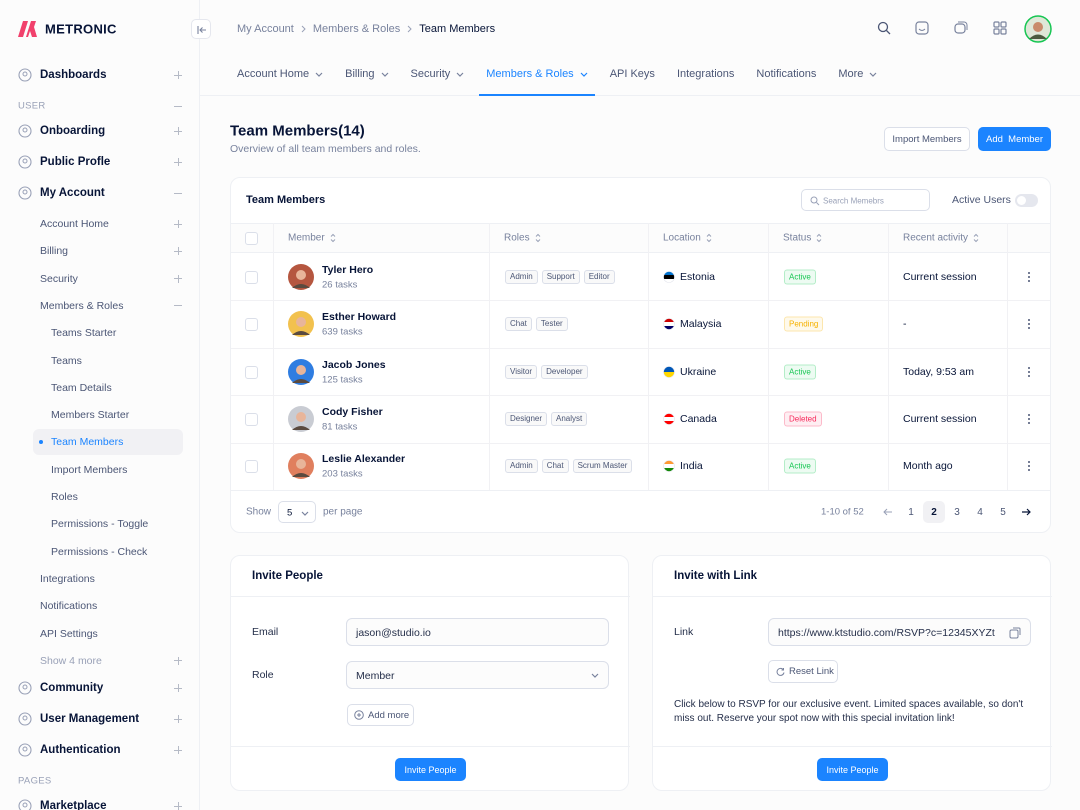 The width and height of the screenshot is (1080, 810). Describe the element at coordinates (72, 193) in the screenshot. I see `menu-item: My Account` at that location.